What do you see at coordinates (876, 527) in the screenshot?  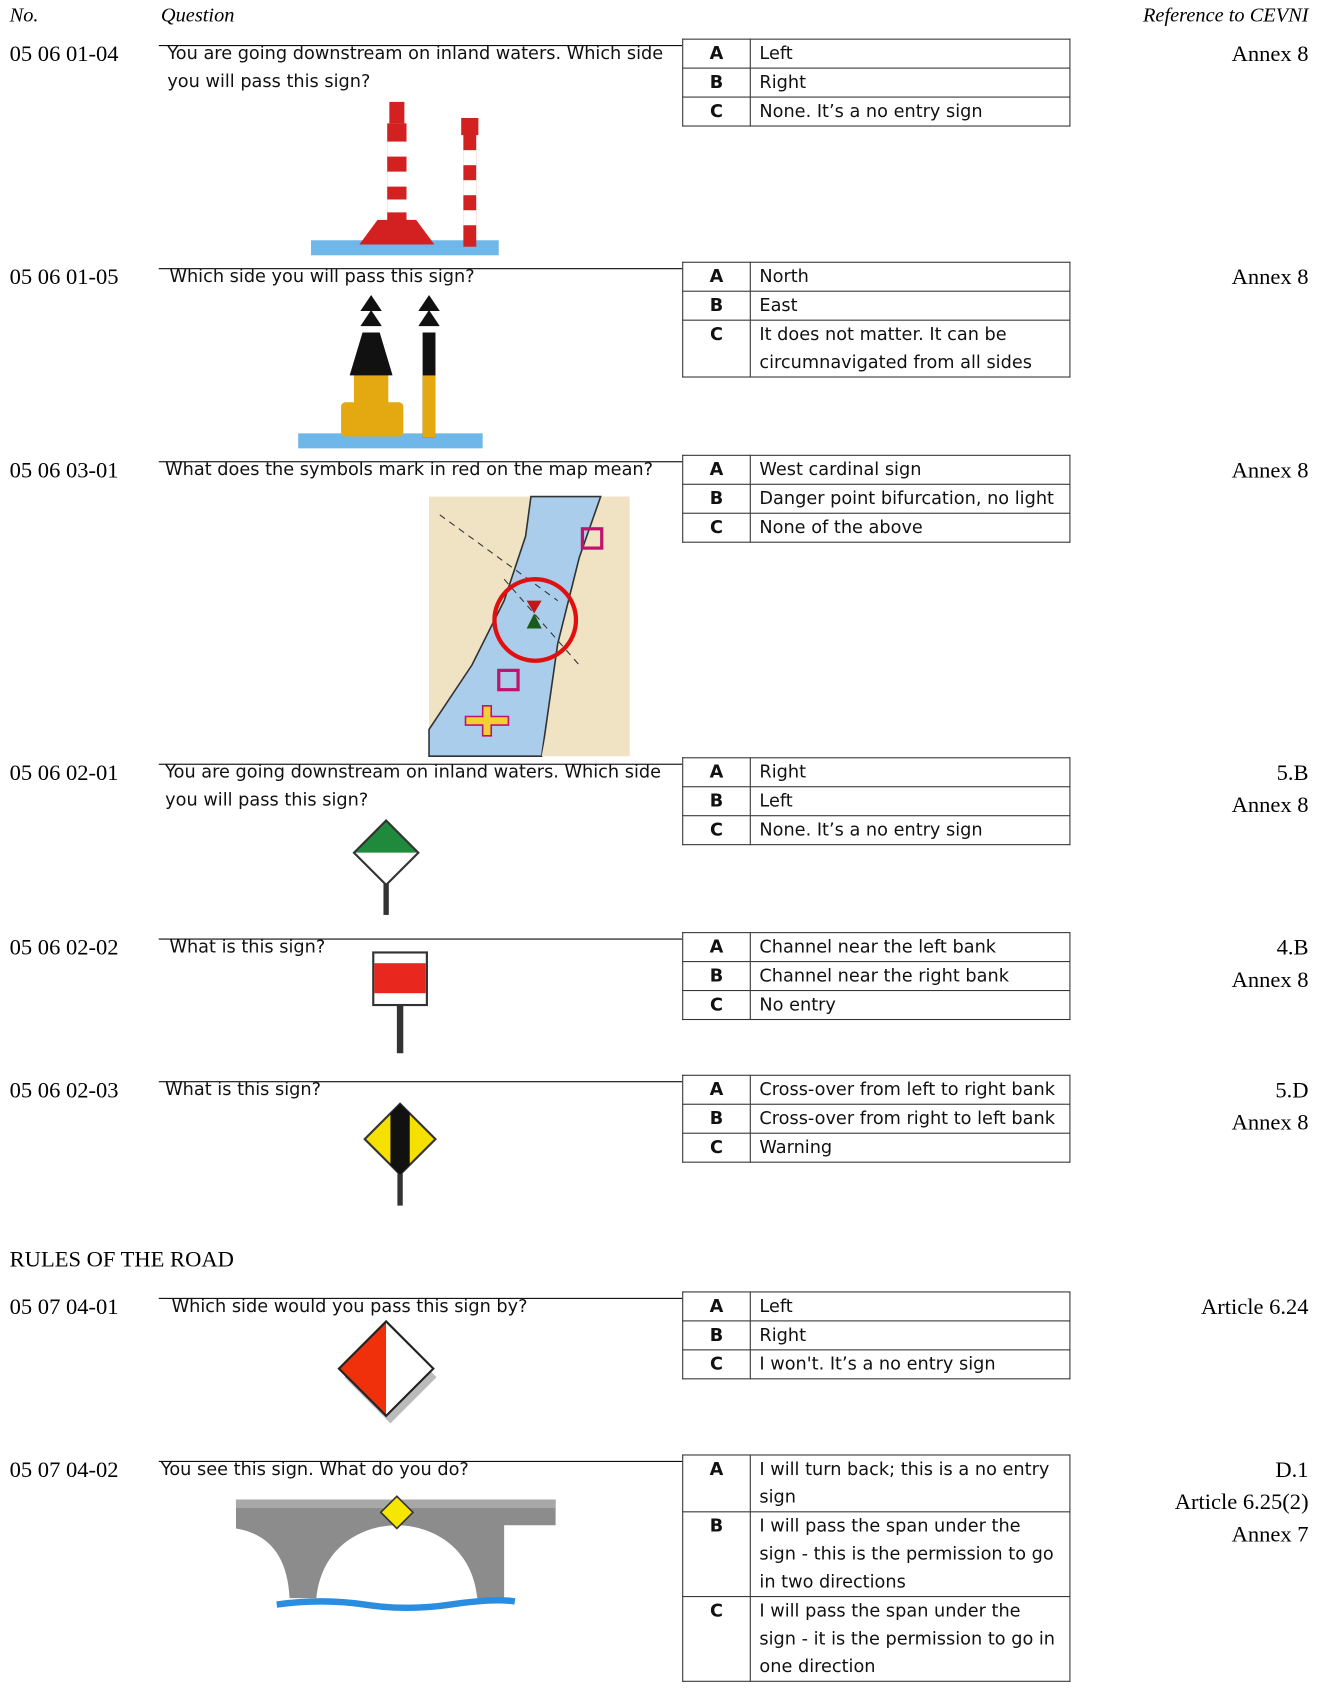 I see `option-row: C None of the above` at bounding box center [876, 527].